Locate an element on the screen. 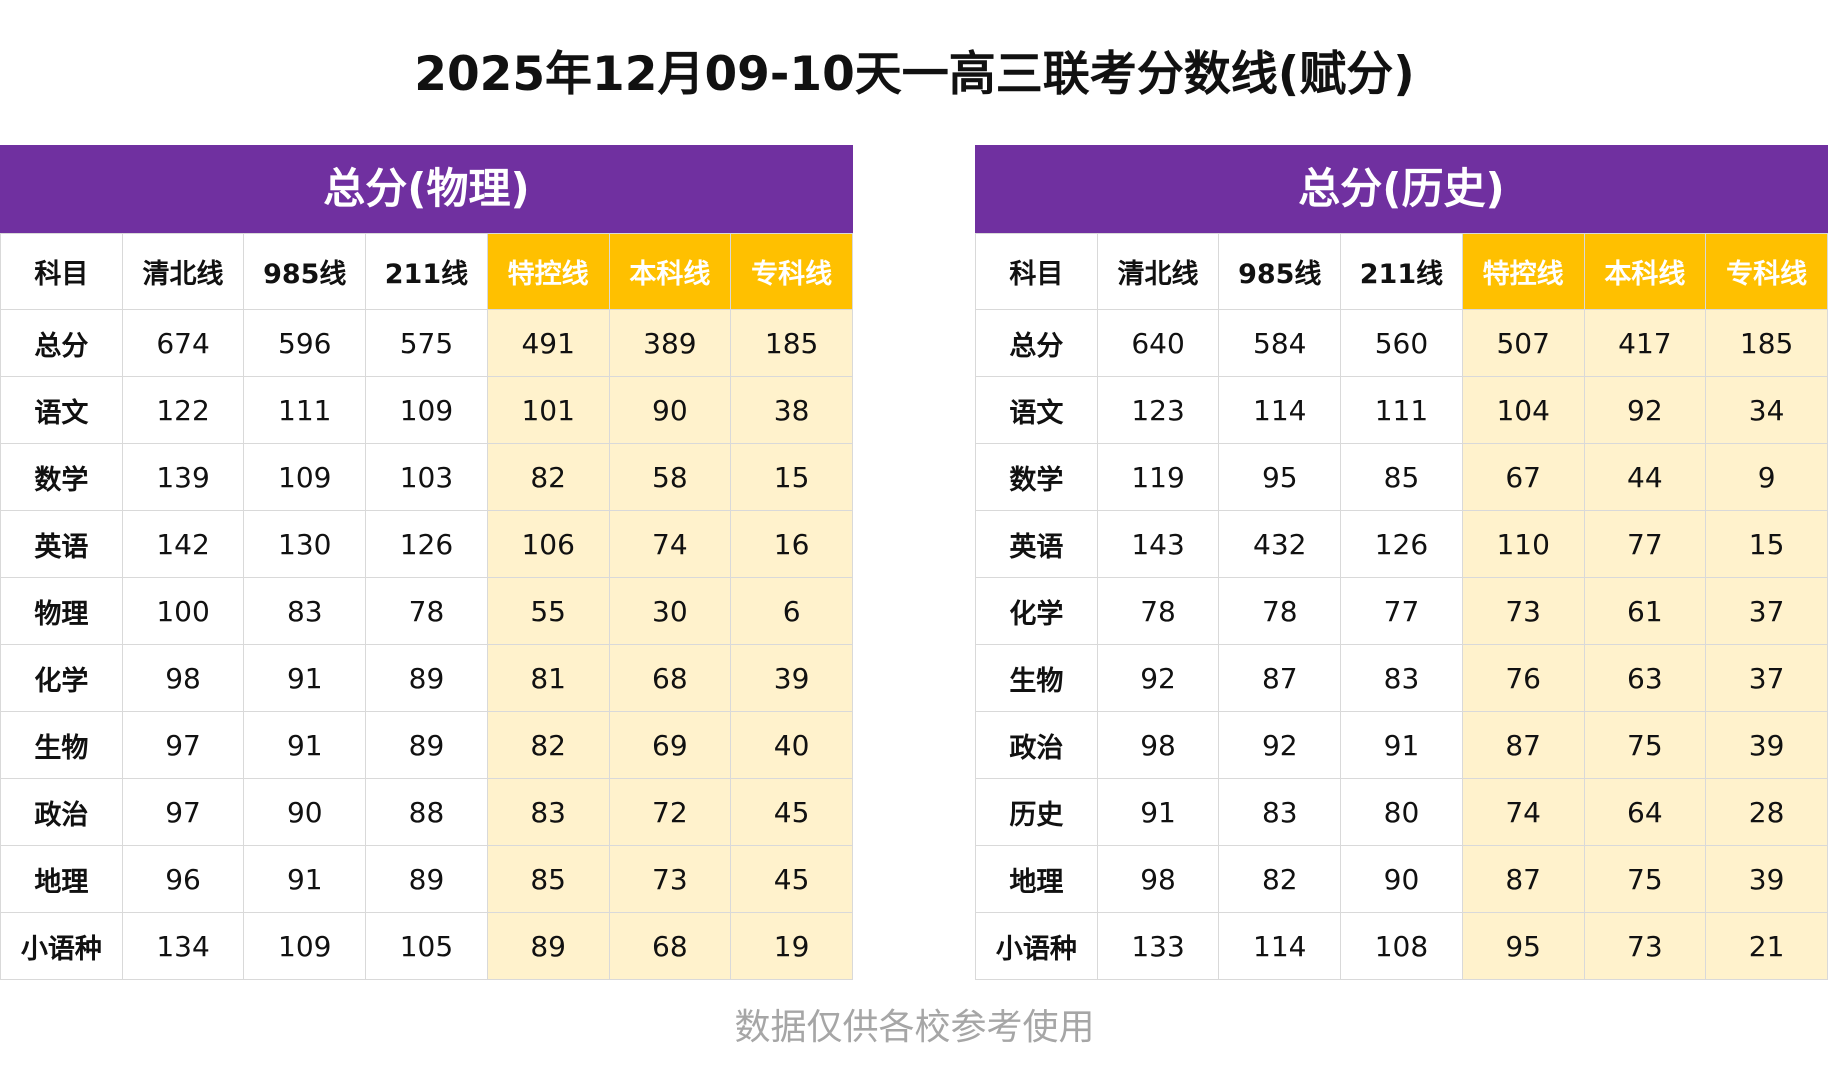  score-cell: 134 is located at coordinates (183, 946).